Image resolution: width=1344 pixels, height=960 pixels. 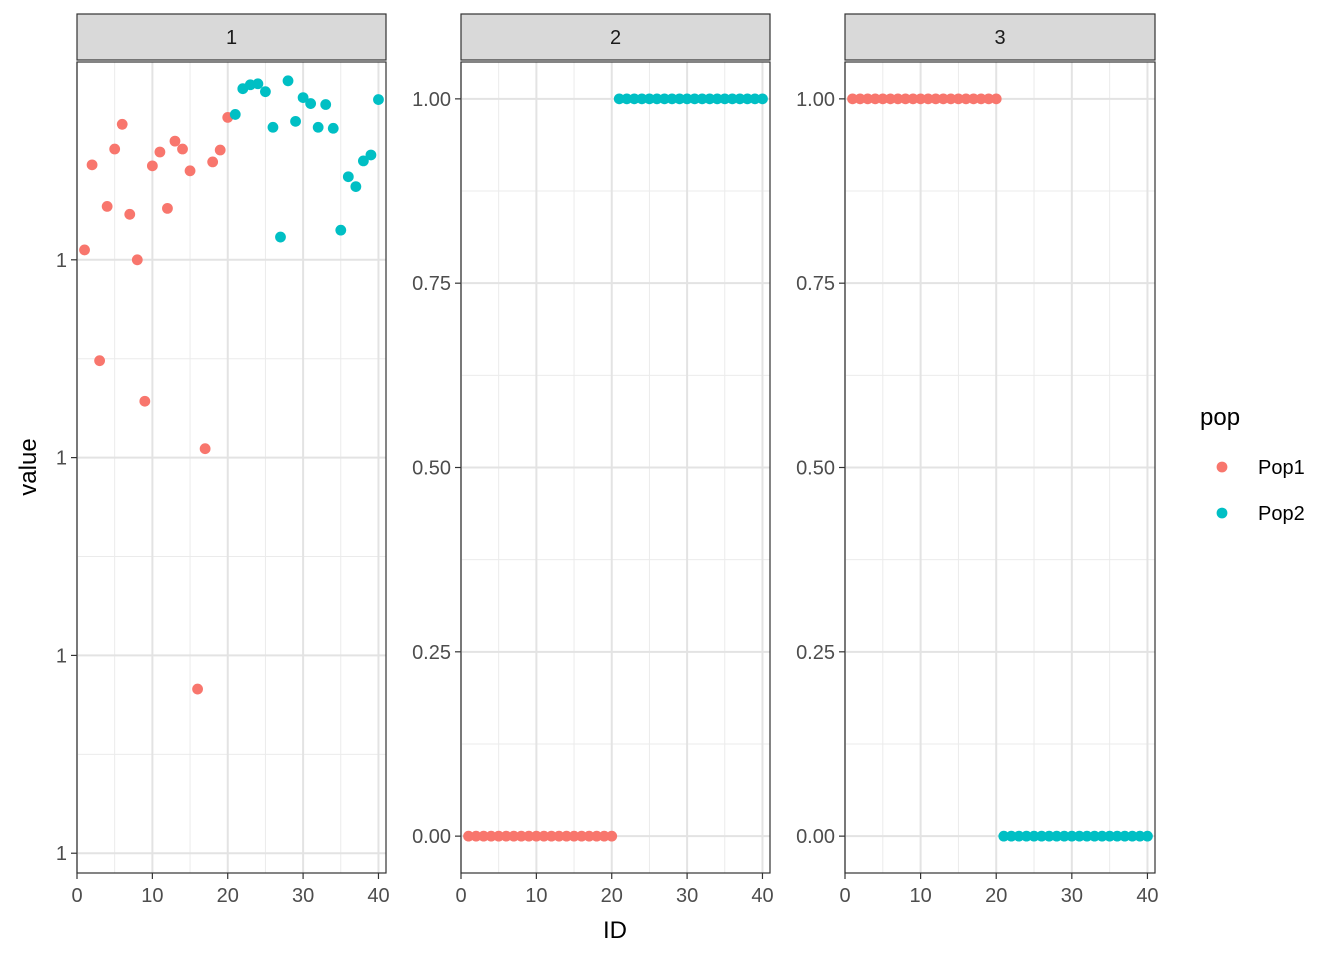 I want to click on y-tick-label: 0.00, so click(x=431, y=837).